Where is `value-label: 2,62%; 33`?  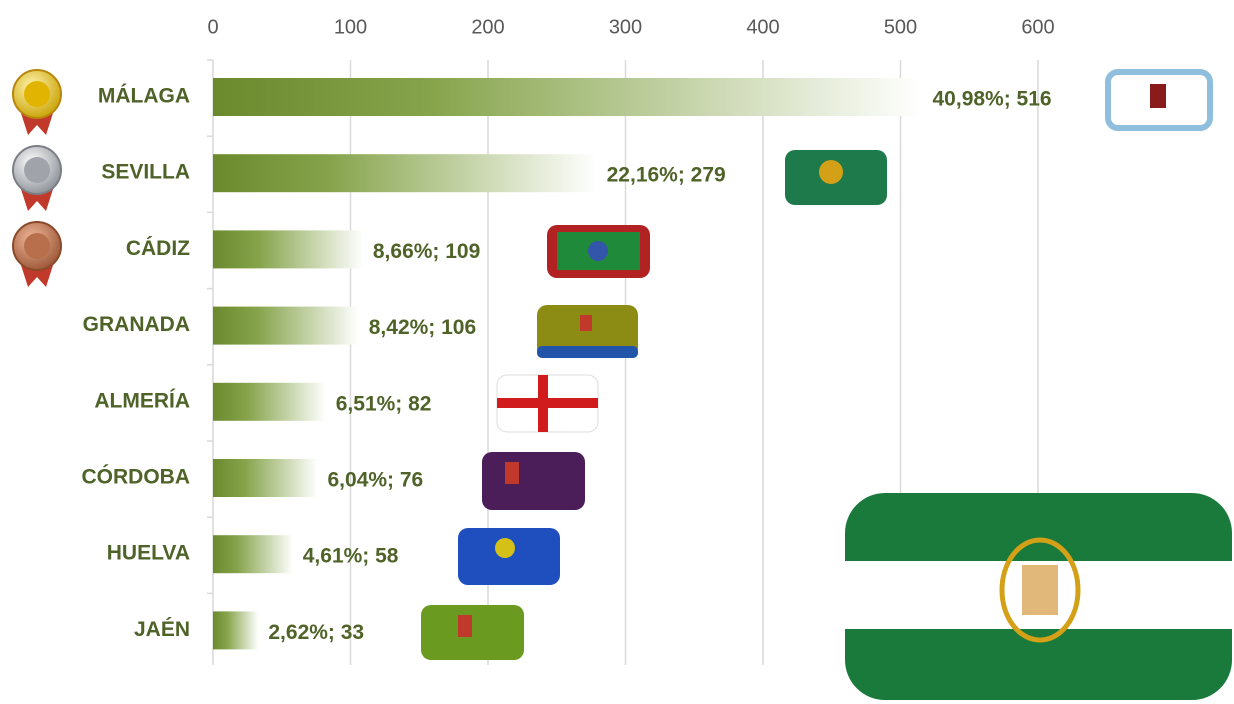 value-label: 2,62%; 33 is located at coordinates (316, 632).